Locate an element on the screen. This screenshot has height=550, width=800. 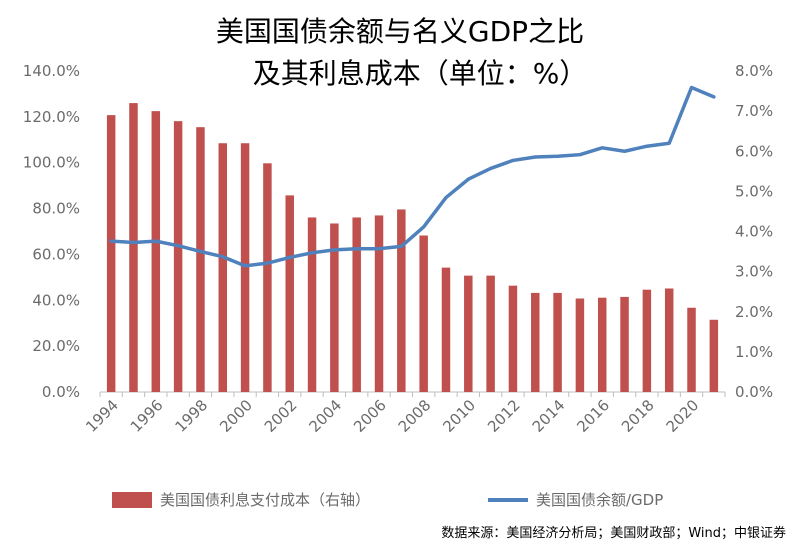
left-axis-tick-label: 80.0% is located at coordinates (56, 209).